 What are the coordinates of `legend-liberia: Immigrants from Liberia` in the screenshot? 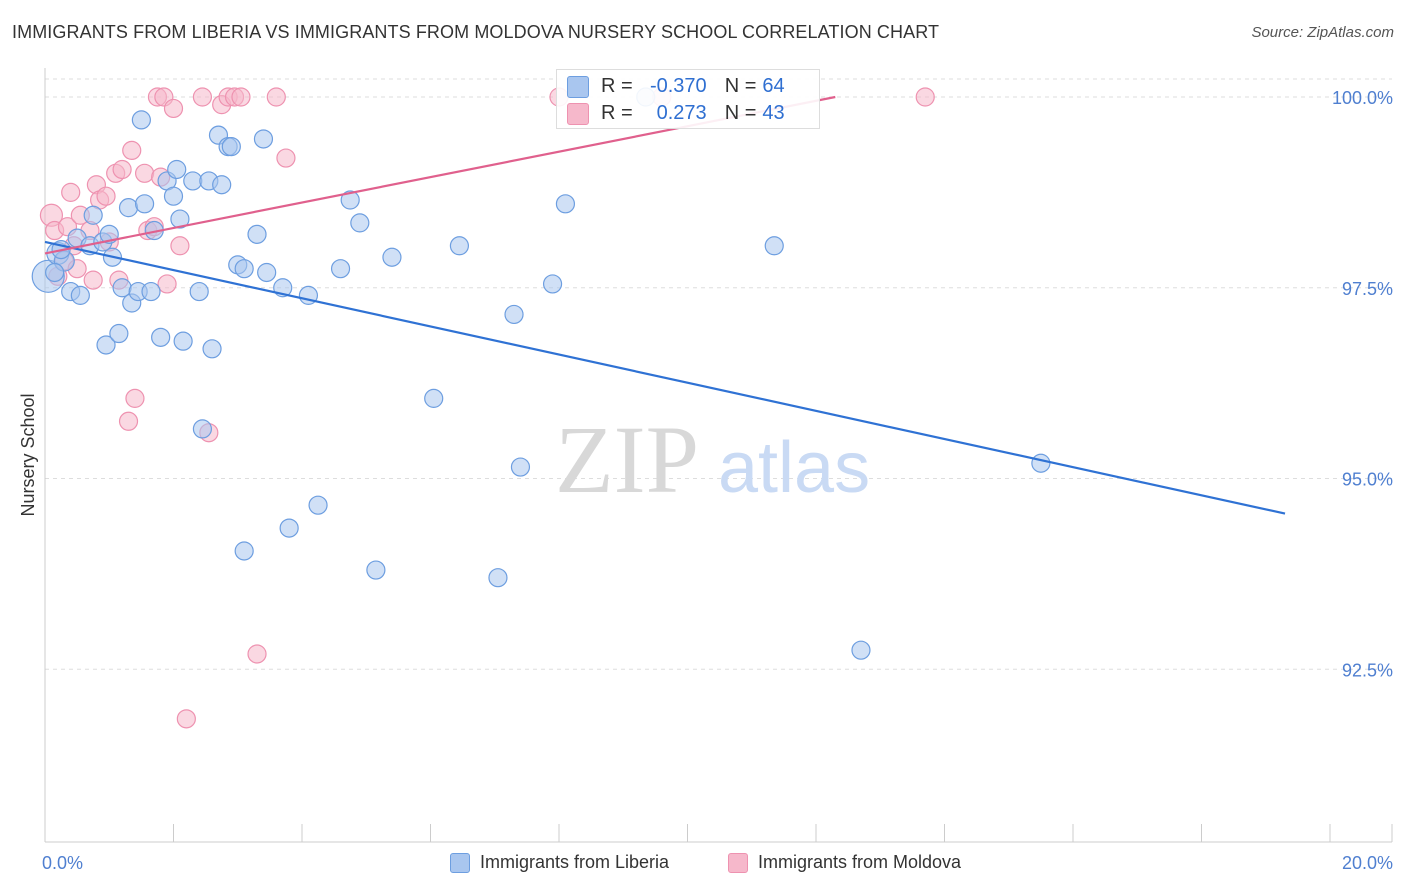 It's located at (559, 862).